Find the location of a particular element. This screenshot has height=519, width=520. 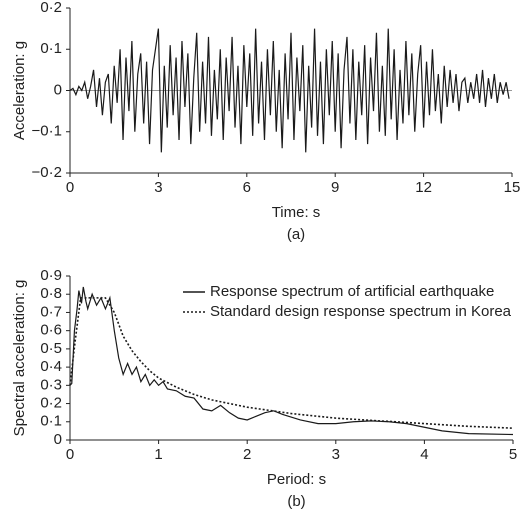

y-tick-label: 0·9 is located at coordinates (51, 275).